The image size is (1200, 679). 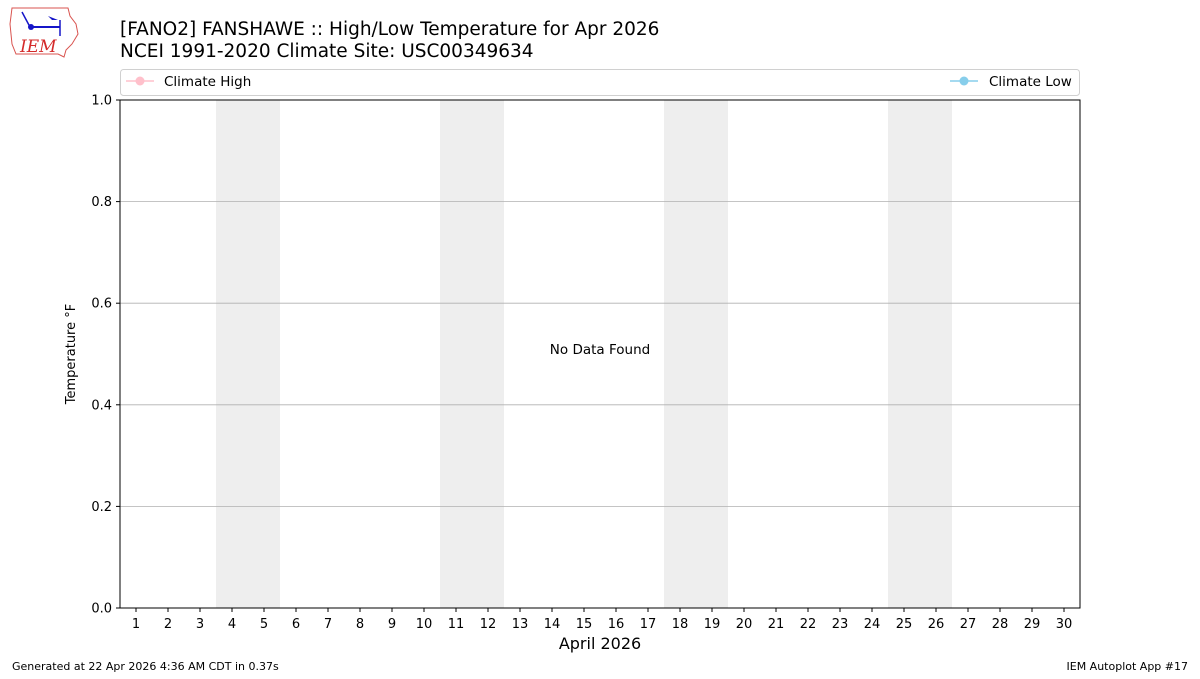 What do you see at coordinates (327, 51) in the screenshot?
I see `chart-subtitle: NCEI 1991-2020 Climate Site: USC00349634` at bounding box center [327, 51].